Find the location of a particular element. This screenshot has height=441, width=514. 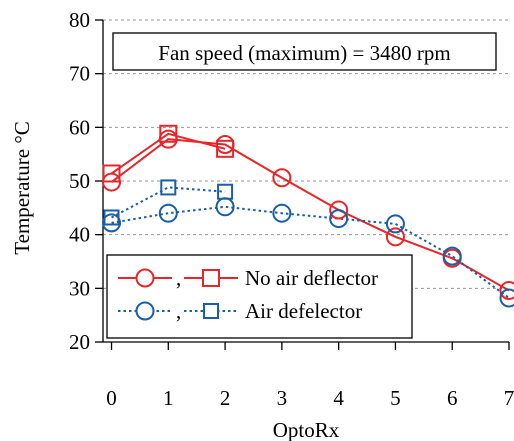

y-tick-label-40: 40 is located at coordinates (79, 235).